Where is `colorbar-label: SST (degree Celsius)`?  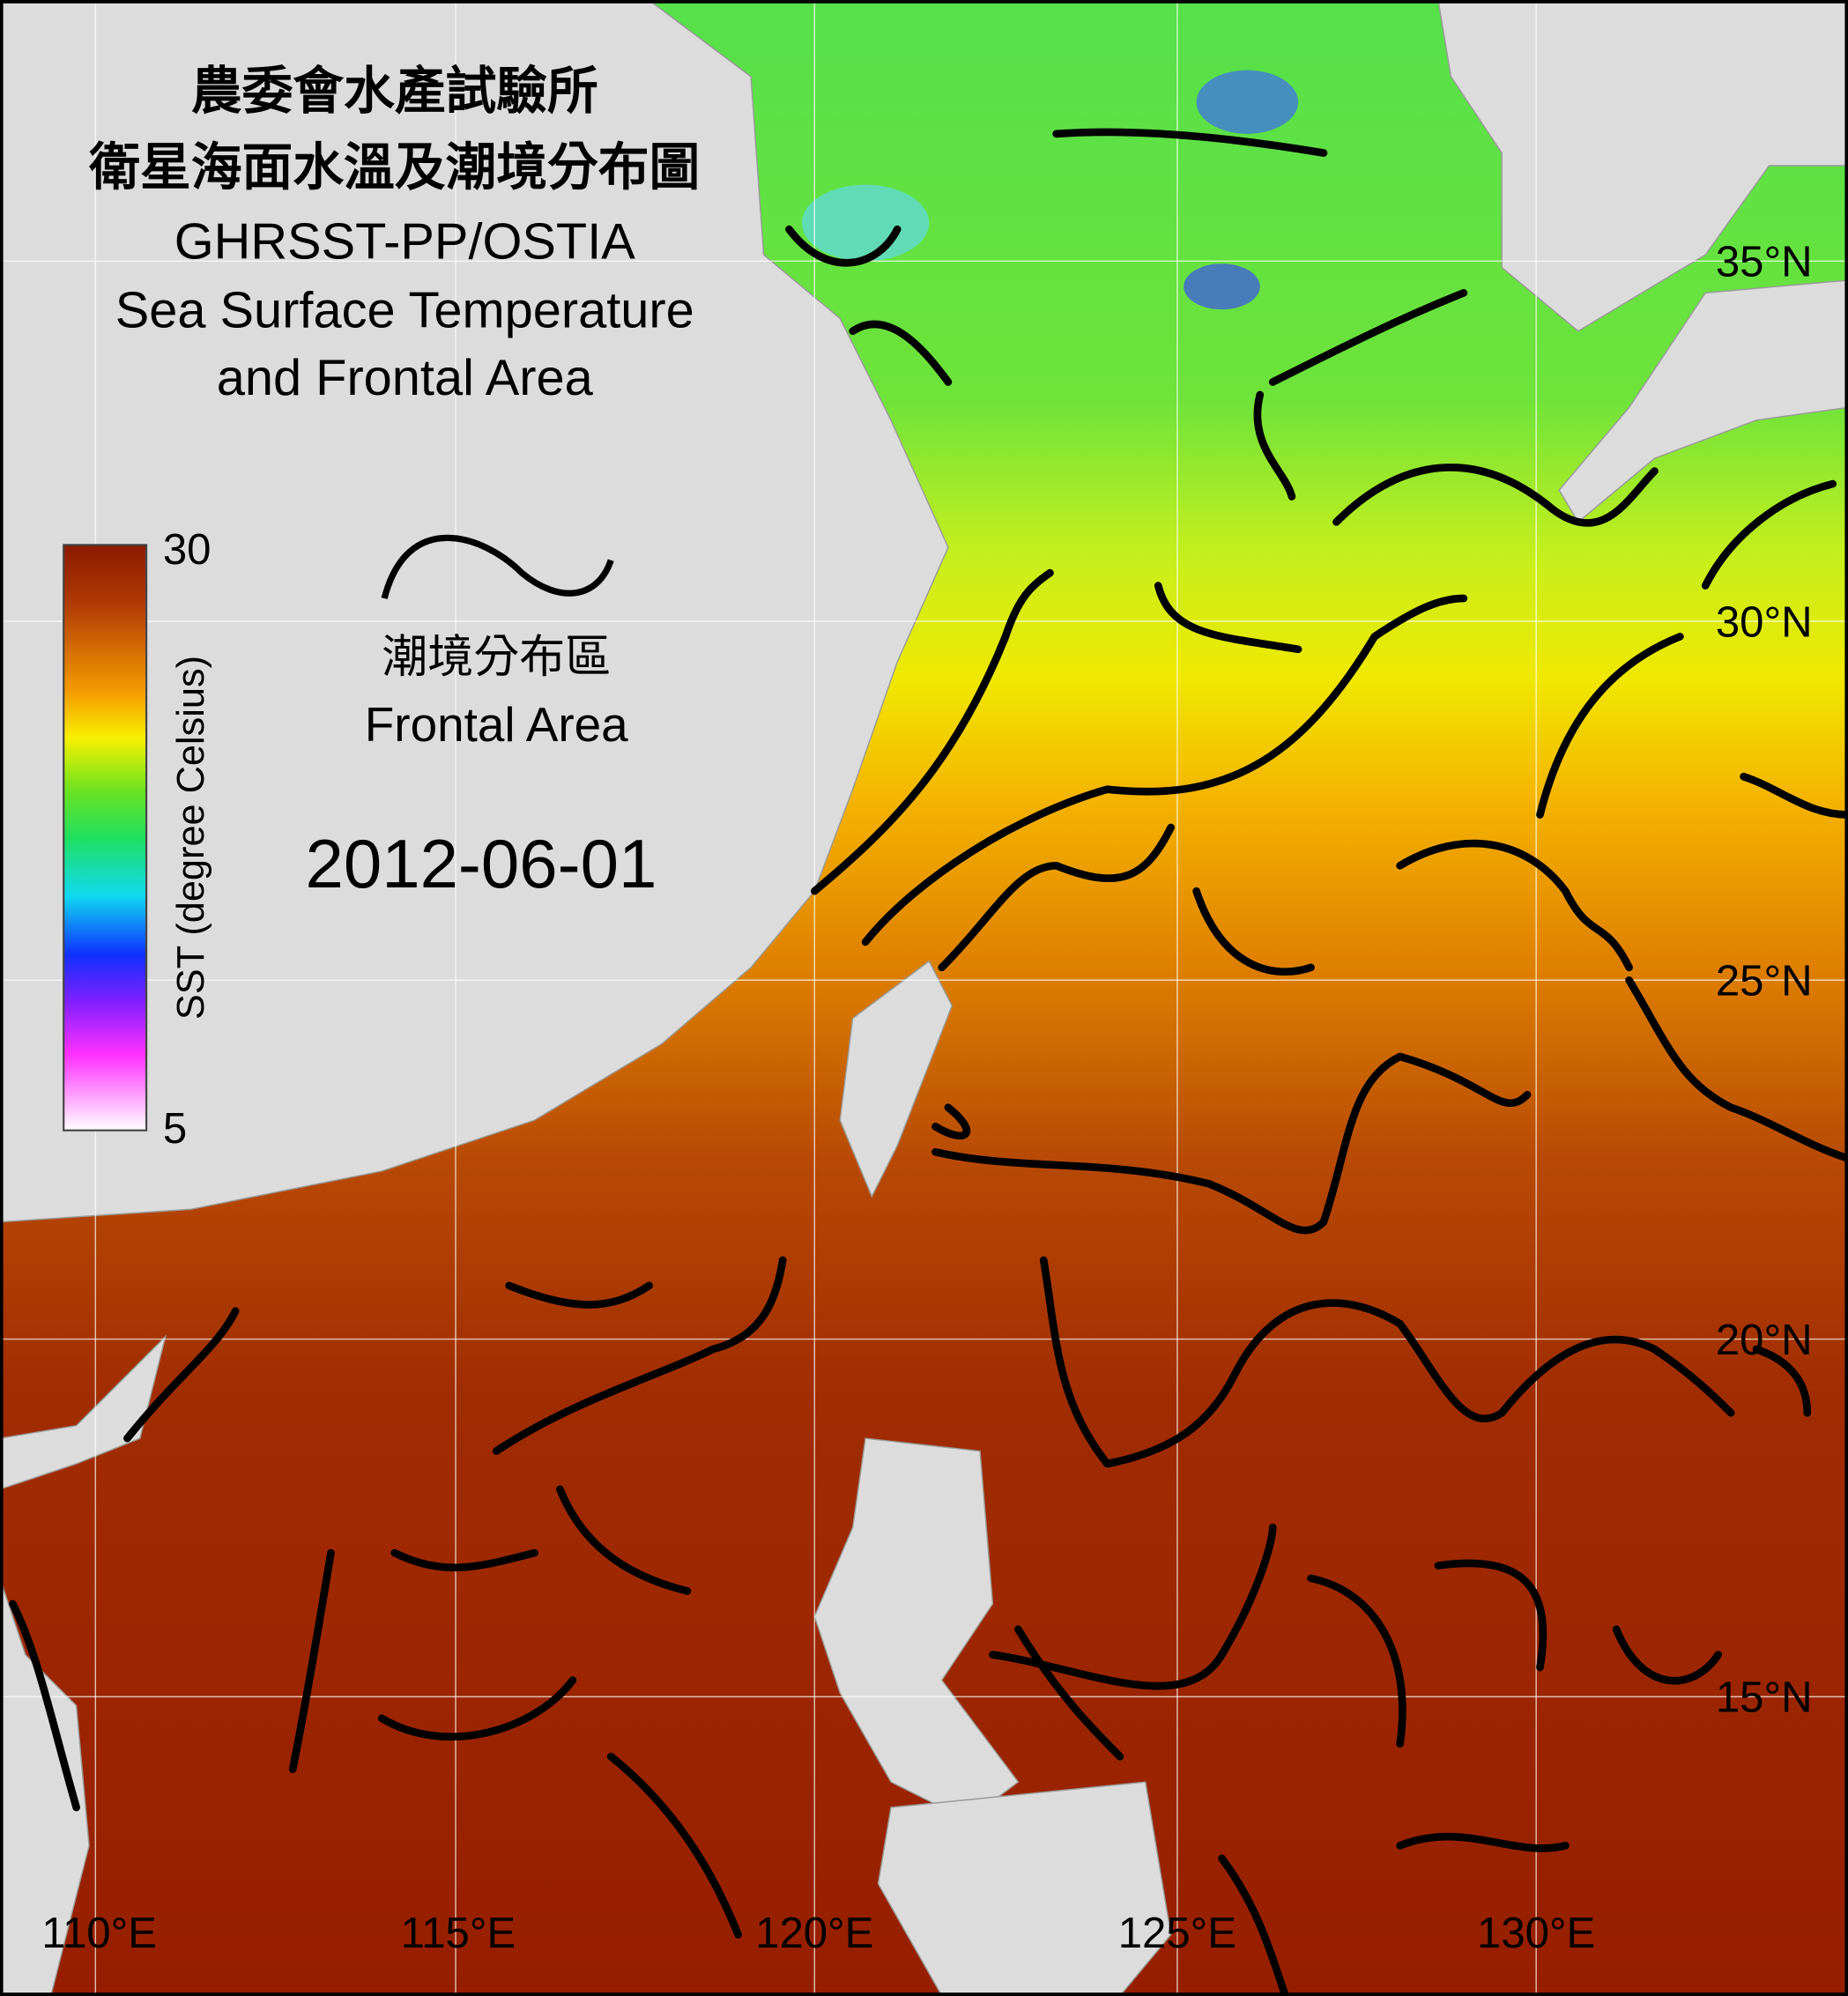 colorbar-label: SST (degree Celsius) is located at coordinates (191, 838).